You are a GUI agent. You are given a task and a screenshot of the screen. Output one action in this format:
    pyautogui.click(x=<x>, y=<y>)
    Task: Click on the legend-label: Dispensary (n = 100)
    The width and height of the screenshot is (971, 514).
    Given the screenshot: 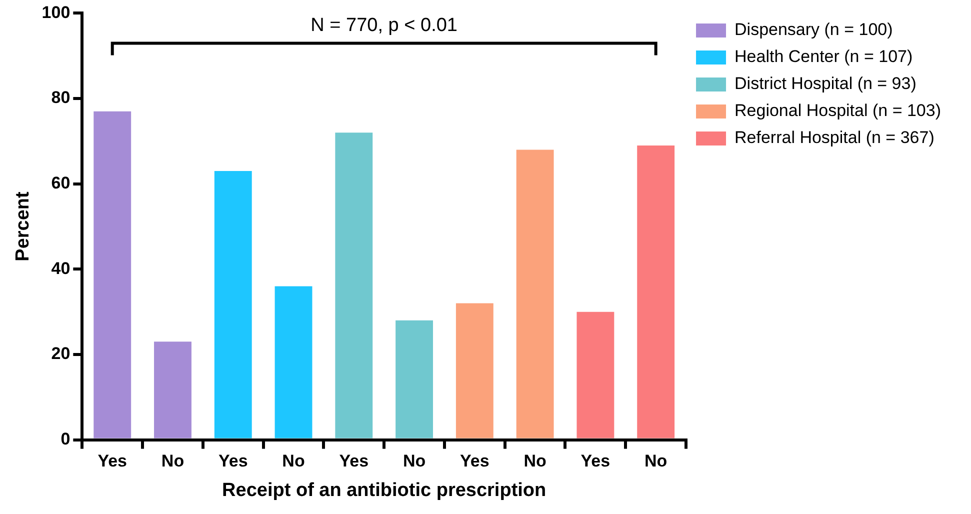 What is the action you would take?
    pyautogui.click(x=813, y=30)
    